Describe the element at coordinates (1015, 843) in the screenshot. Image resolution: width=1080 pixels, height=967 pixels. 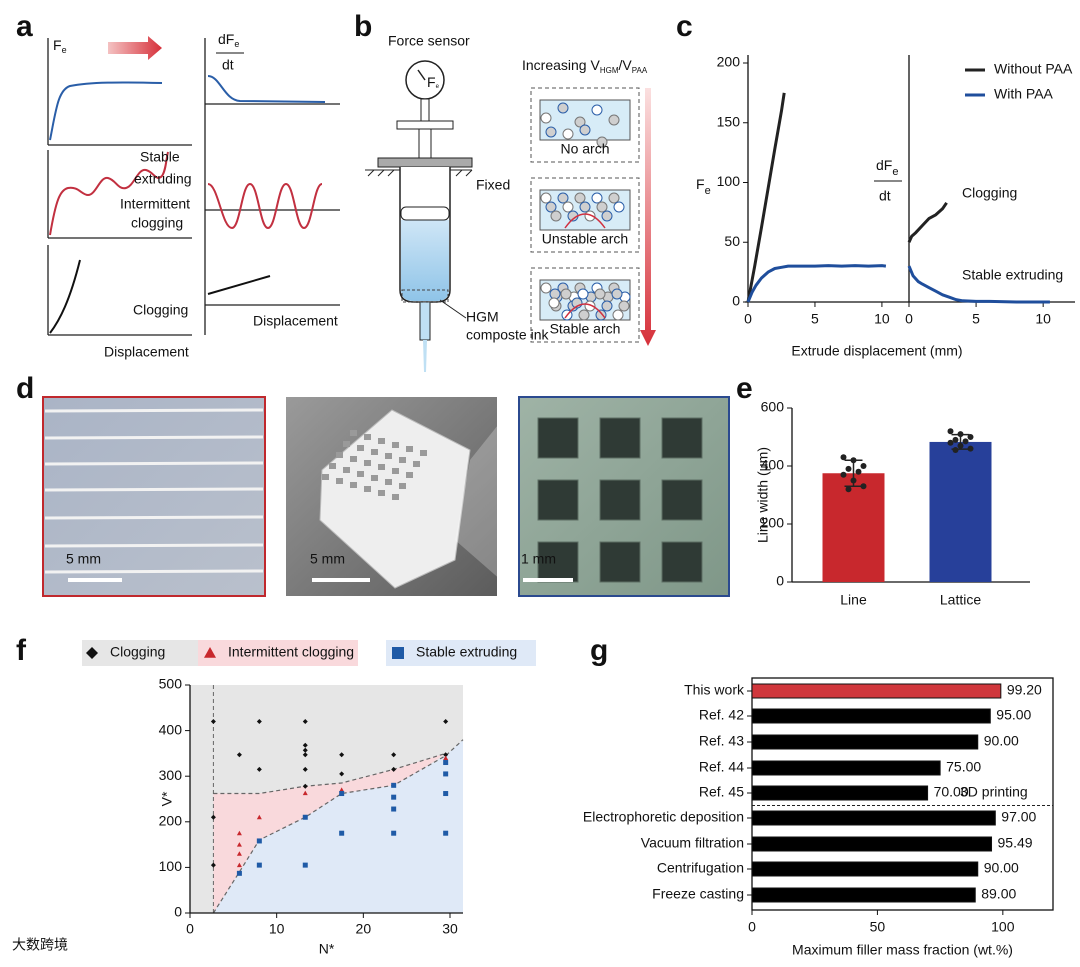
I see `value-label: 95.49` at that location.